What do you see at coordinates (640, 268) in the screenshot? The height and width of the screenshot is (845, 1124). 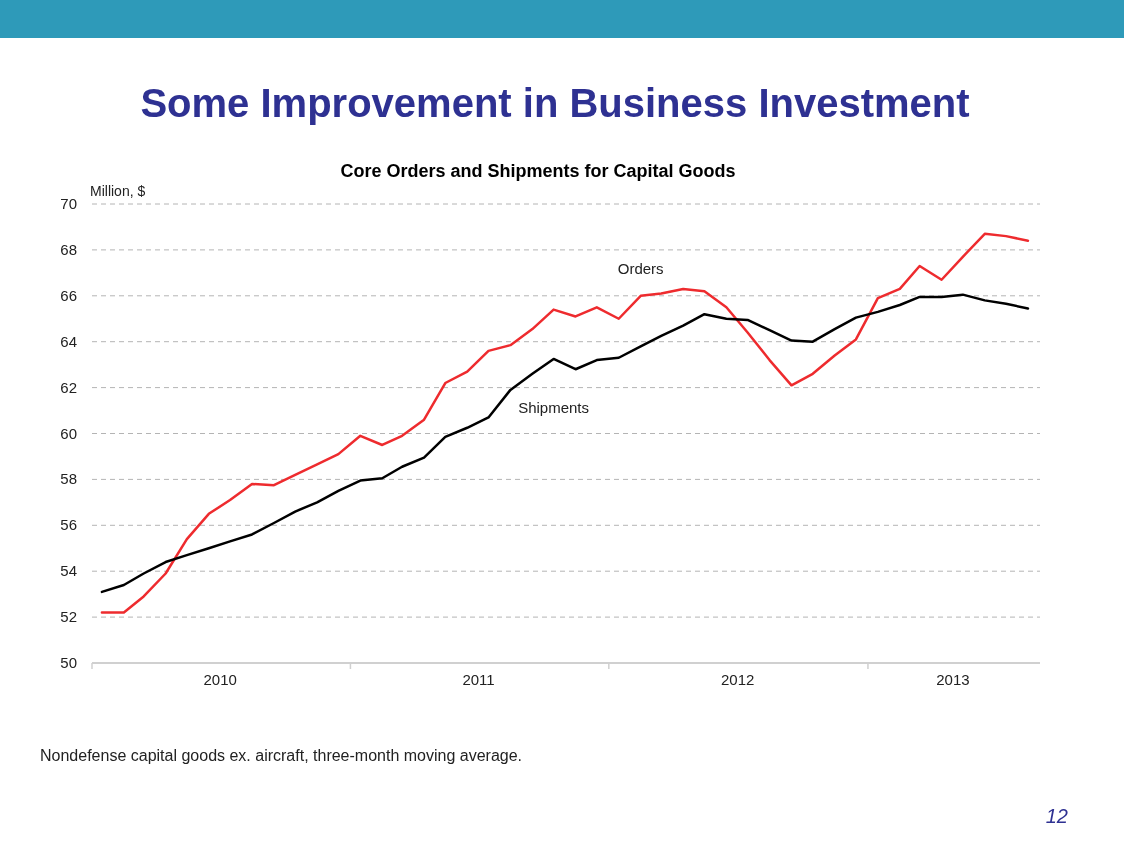 I see `series-label: Orders` at bounding box center [640, 268].